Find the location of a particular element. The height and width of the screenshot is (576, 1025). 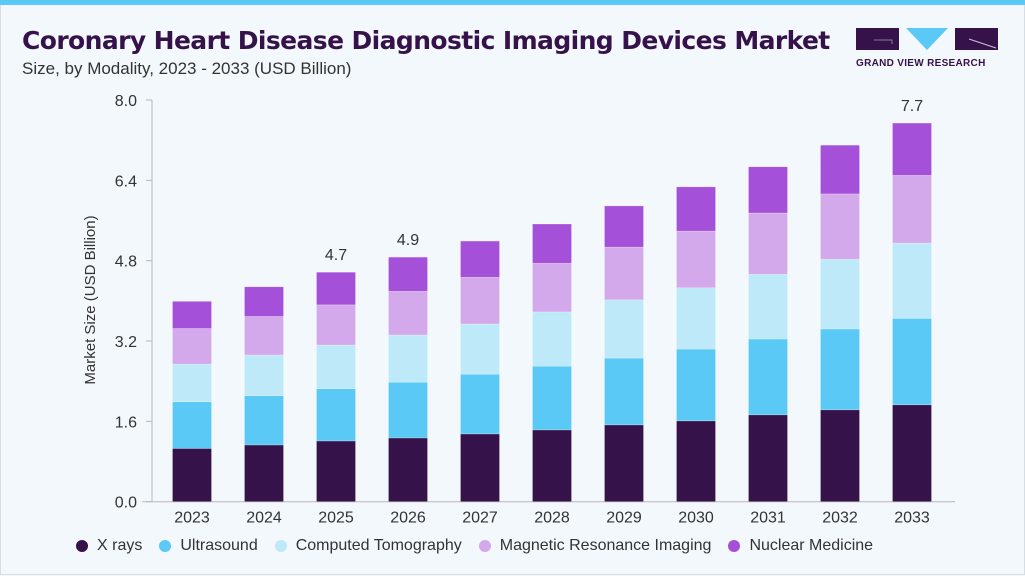

x-tick-label: 2027 is located at coordinates (480, 518).